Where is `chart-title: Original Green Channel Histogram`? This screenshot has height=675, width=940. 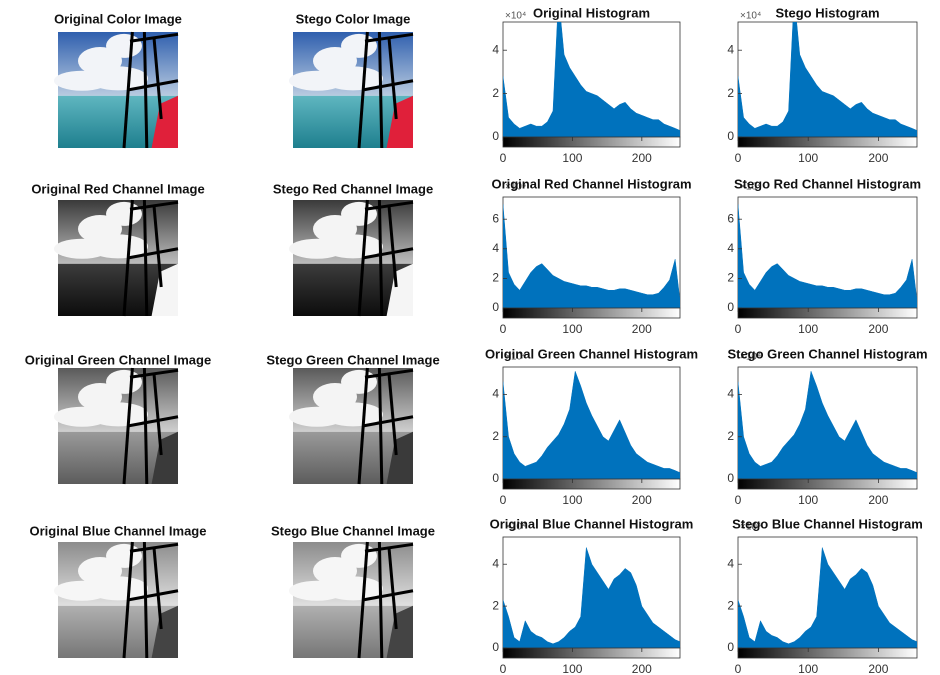
chart-title: Original Green Channel Histogram is located at coordinates (591, 353).